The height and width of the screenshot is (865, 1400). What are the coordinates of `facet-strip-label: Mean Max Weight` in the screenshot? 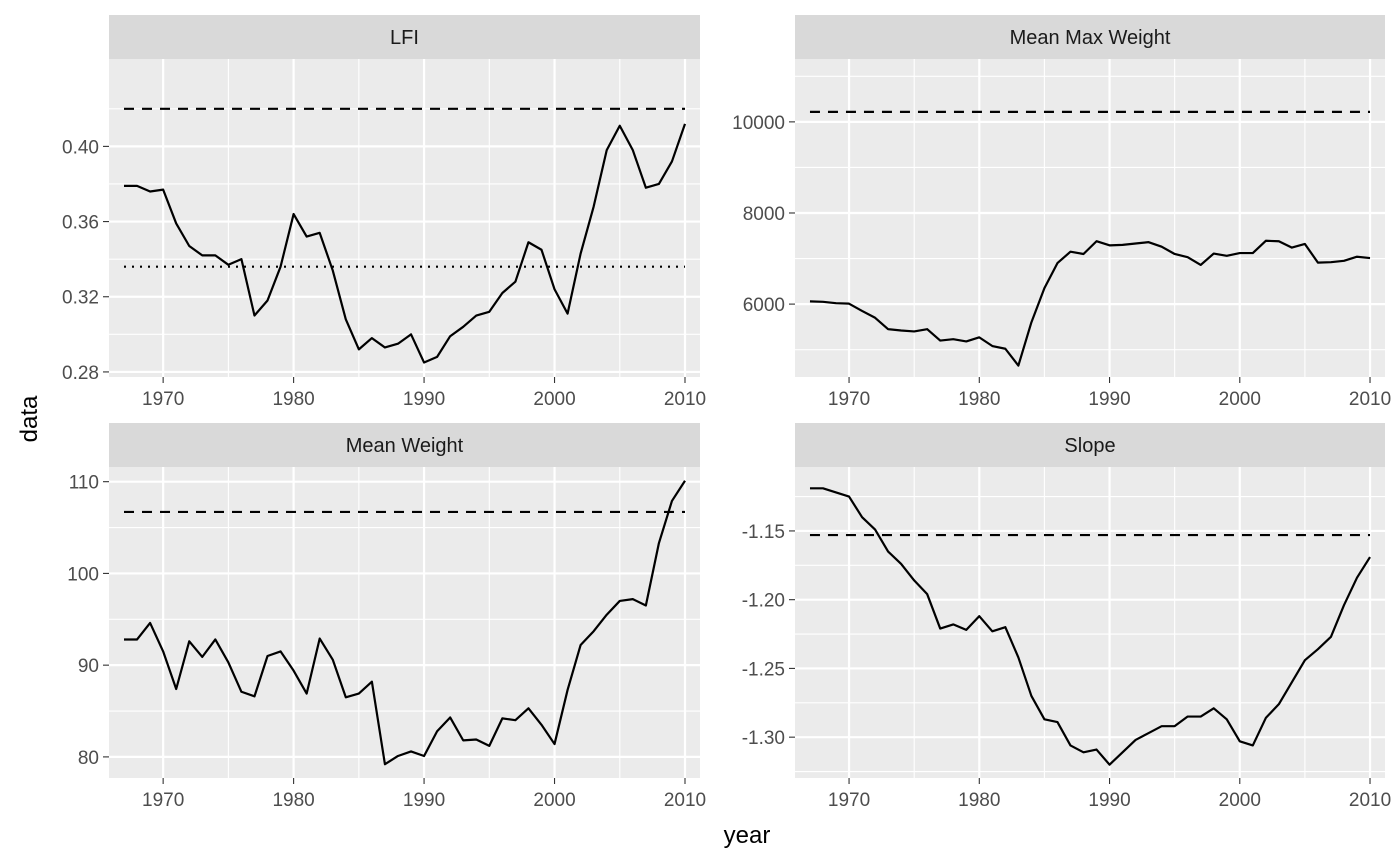 It's located at (1090, 38).